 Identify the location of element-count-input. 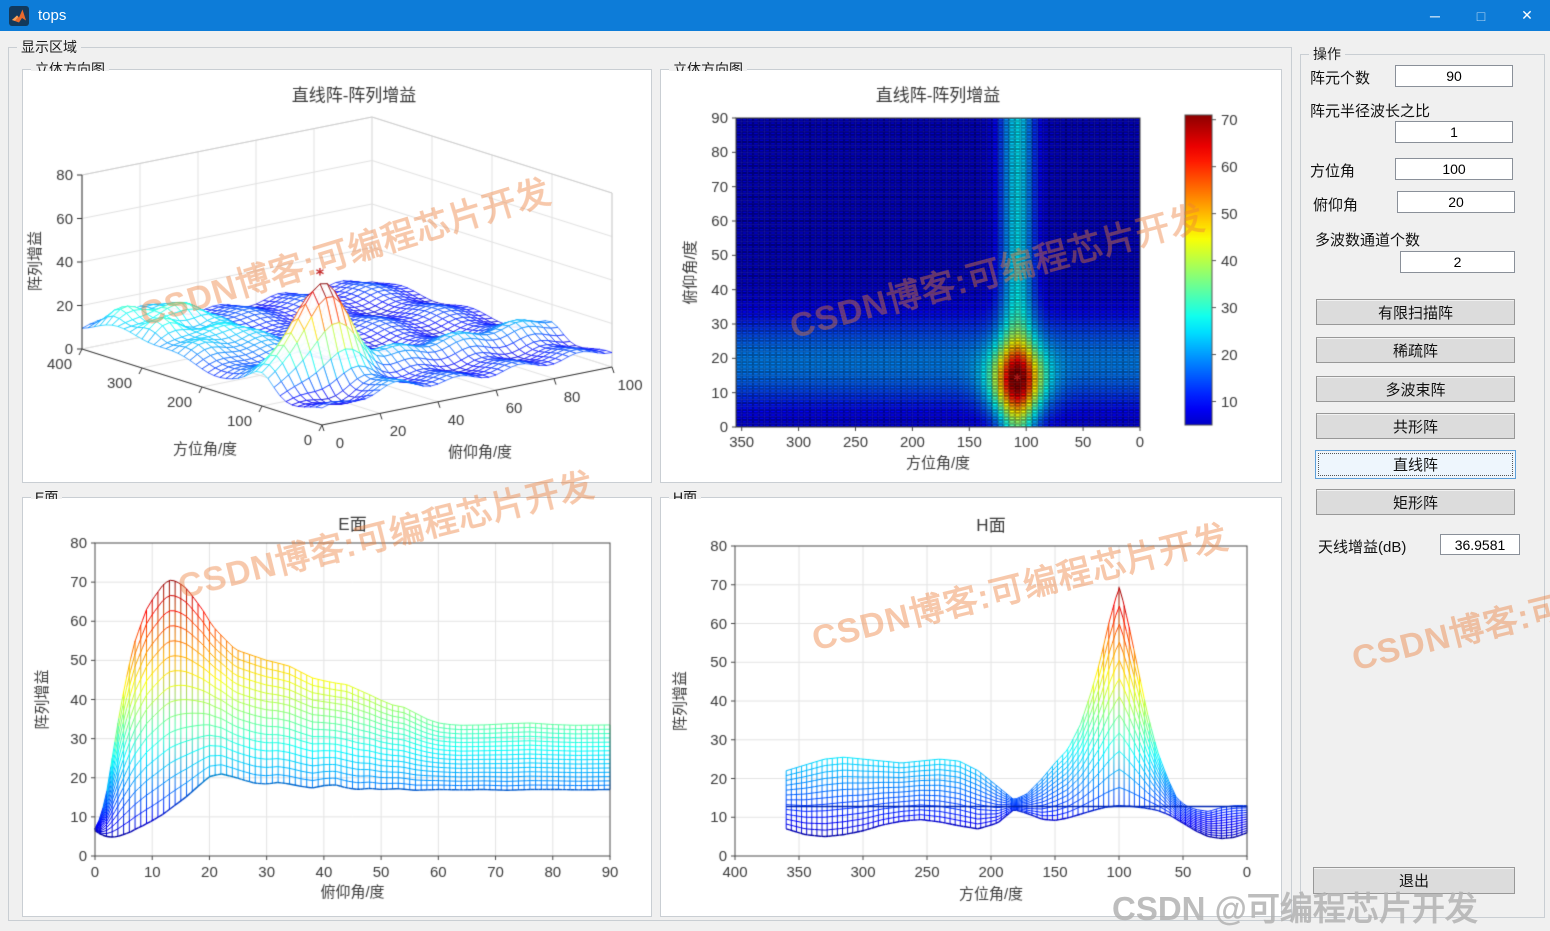
(1454, 76).